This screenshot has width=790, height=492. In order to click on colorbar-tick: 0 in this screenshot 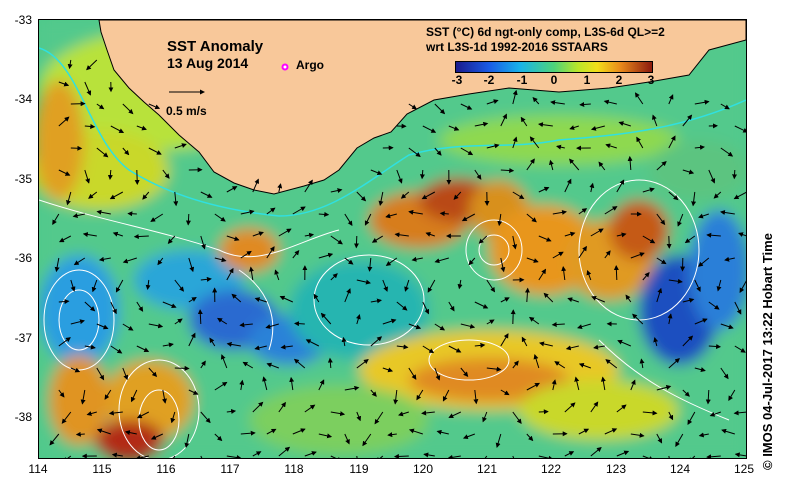, I will do `click(554, 80)`.